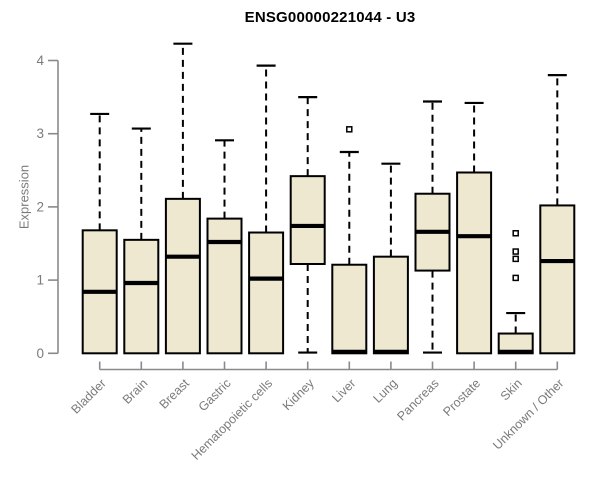 Image resolution: width=600 pixels, height=500 pixels. I want to click on y-axis-label: Expression, so click(24, 197).